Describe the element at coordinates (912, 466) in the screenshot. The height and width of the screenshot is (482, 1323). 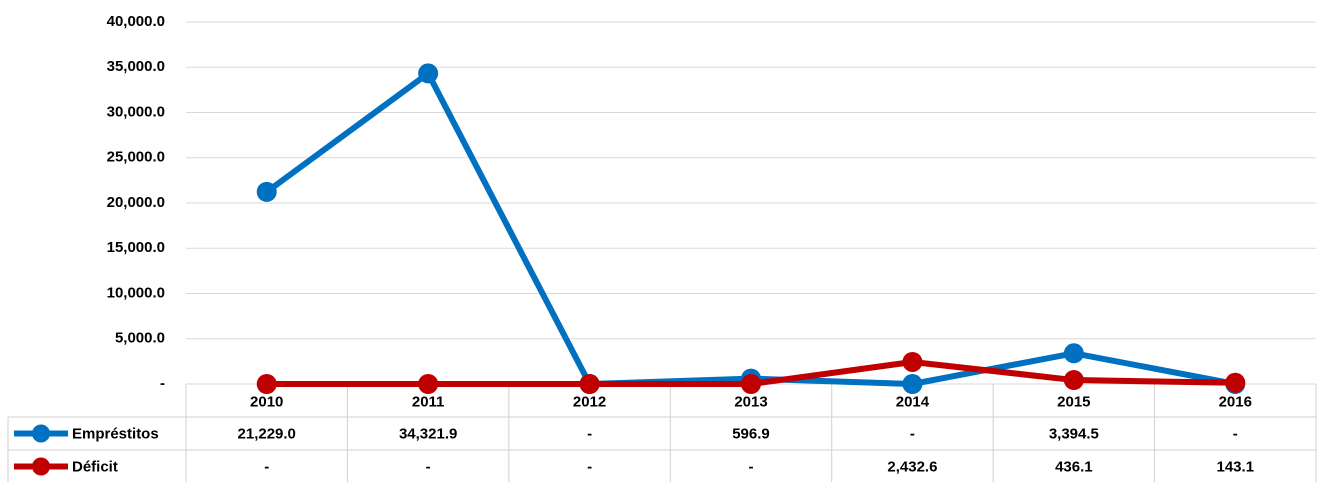
I see `table-value: 2,432.6` at that location.